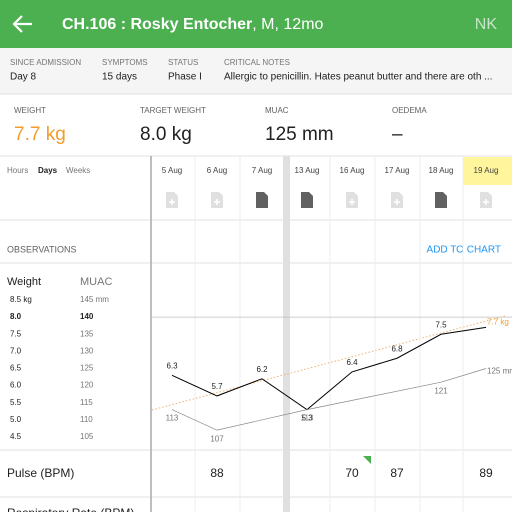 The height and width of the screenshot is (512, 512). I want to click on weight-tick-label: 6.0, so click(16, 385).